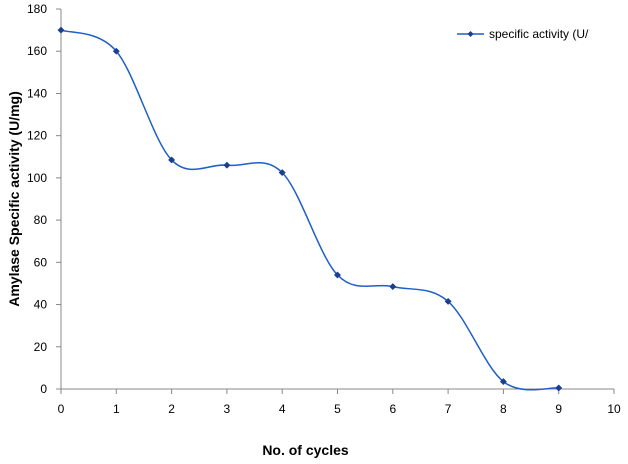 The image size is (628, 464). What do you see at coordinates (41, 262) in the screenshot?
I see `y-tick-label: 60` at bounding box center [41, 262].